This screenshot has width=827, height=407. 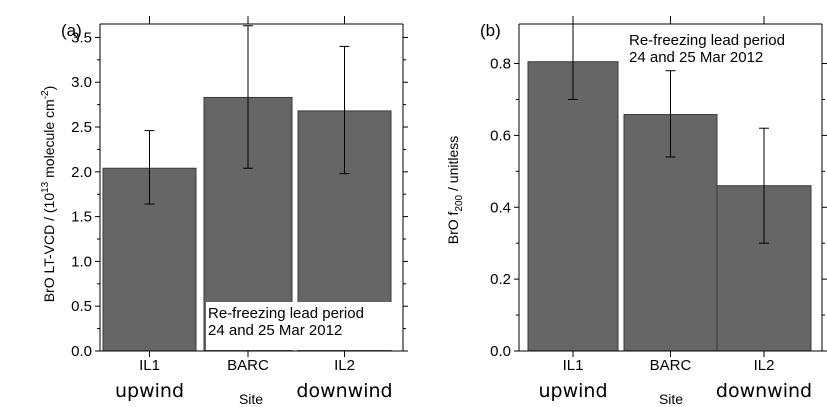 I want to click on panel-b-annotation-line: 24 and 25 Mar 2012, so click(x=696, y=57).